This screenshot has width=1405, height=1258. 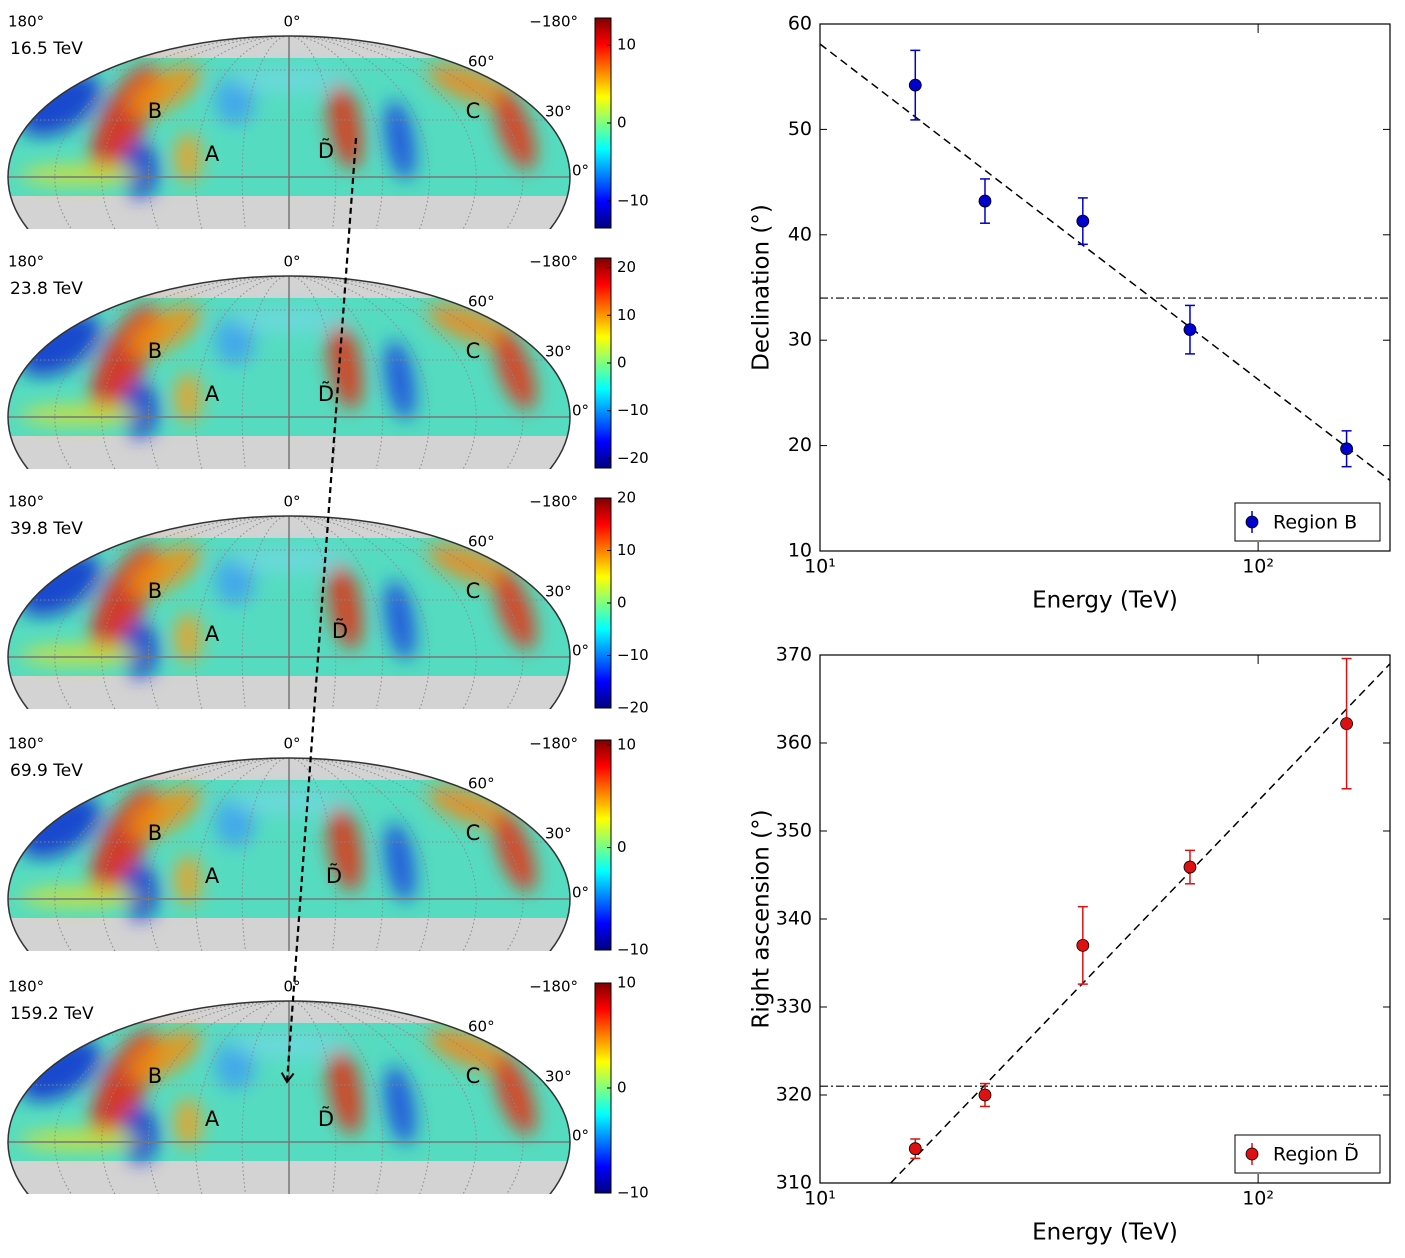 I want to click on sky-map: 180° 0° −180° 159.2 TeV 60° 30° 0° B A D̃ C −10 0 10, so click(x=328, y=1088).